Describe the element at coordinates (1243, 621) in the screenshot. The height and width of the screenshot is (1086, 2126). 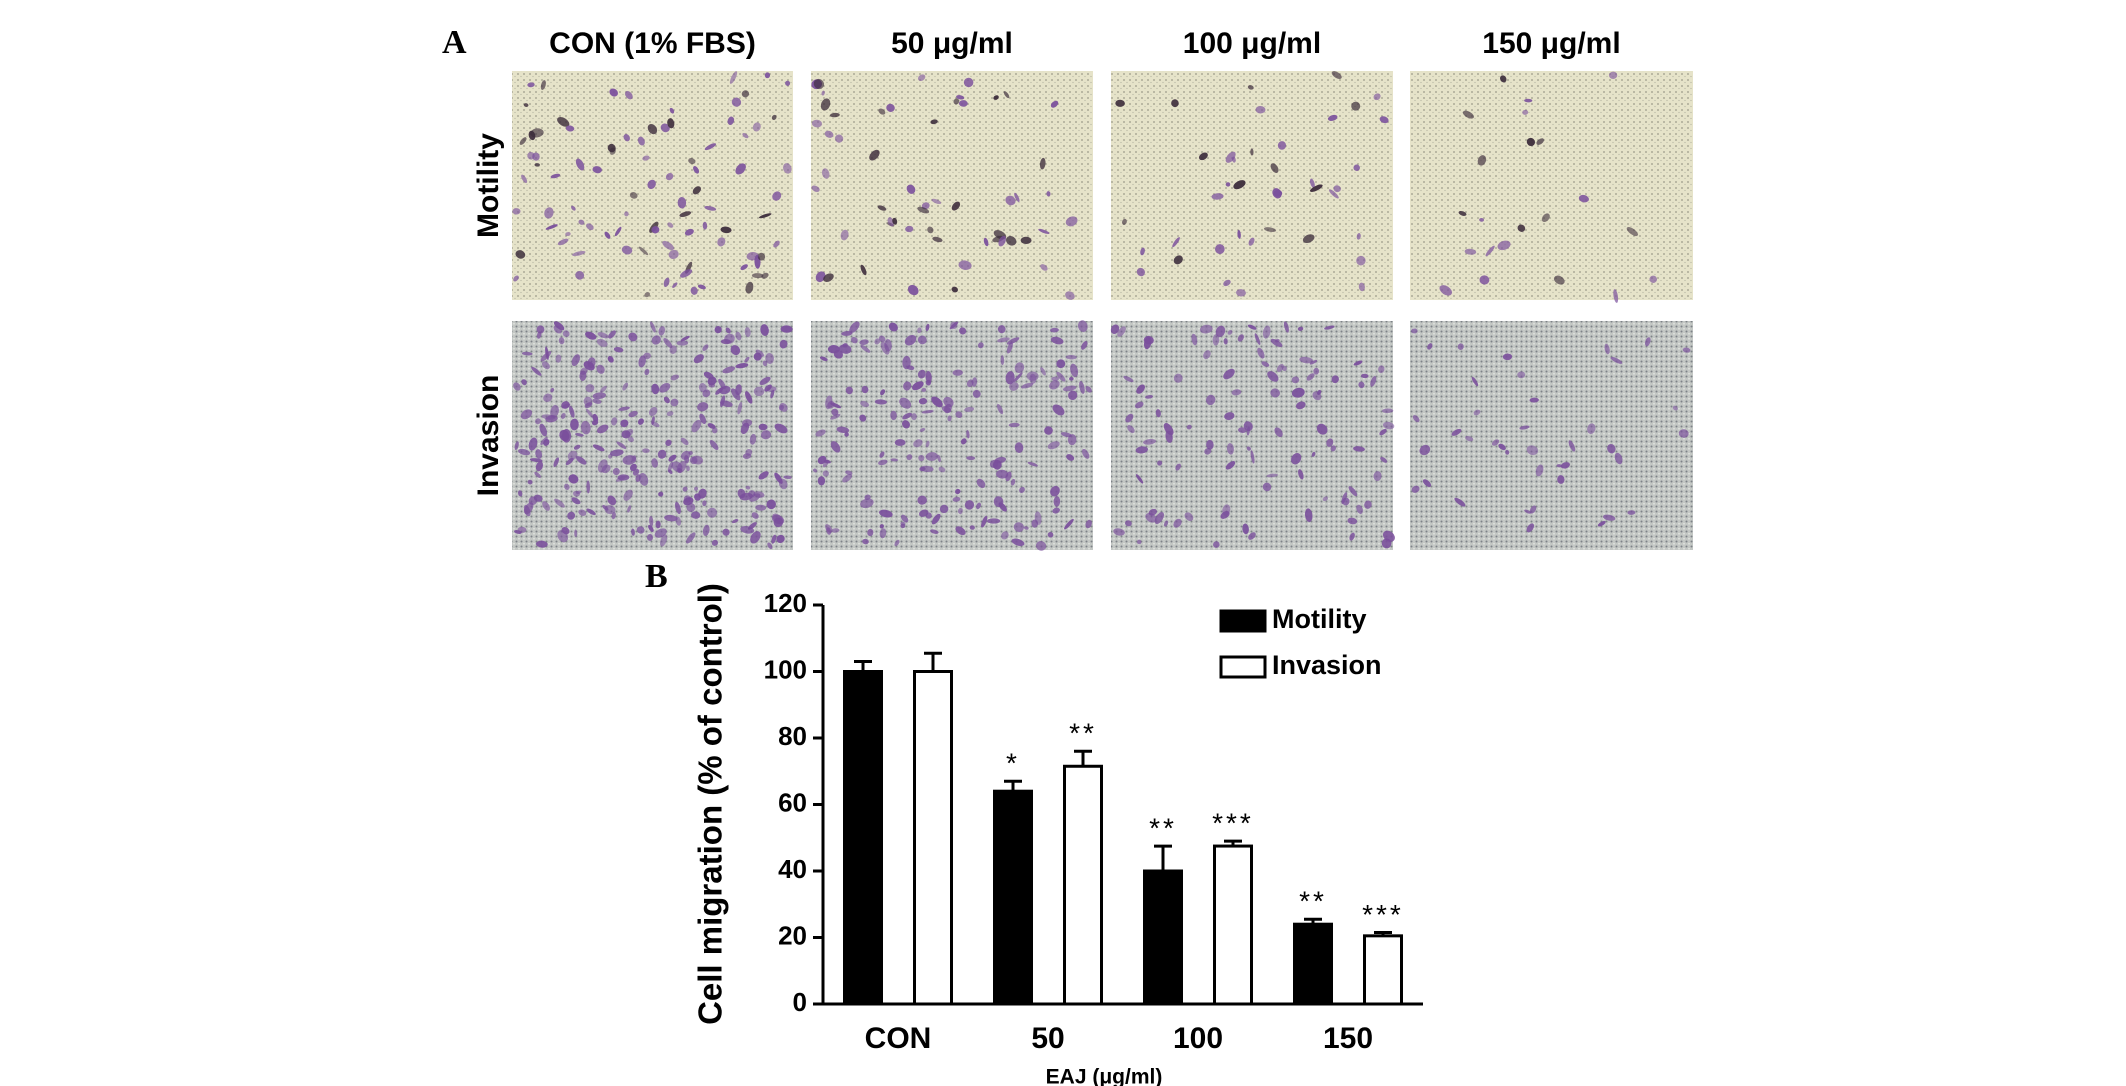
I see `legend-swatch` at that location.